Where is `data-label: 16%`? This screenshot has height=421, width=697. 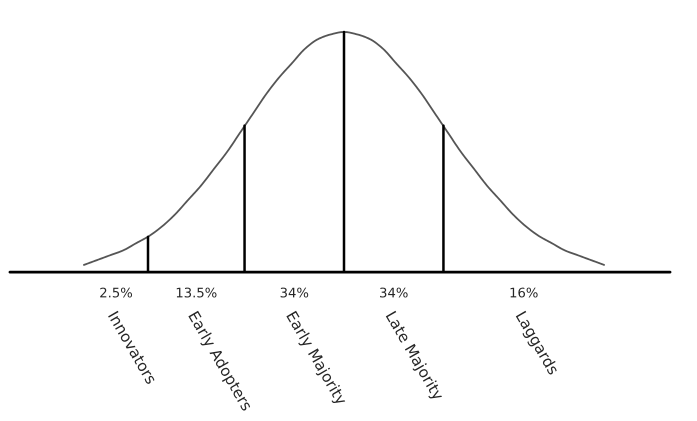 data-label: 16% is located at coordinates (524, 293).